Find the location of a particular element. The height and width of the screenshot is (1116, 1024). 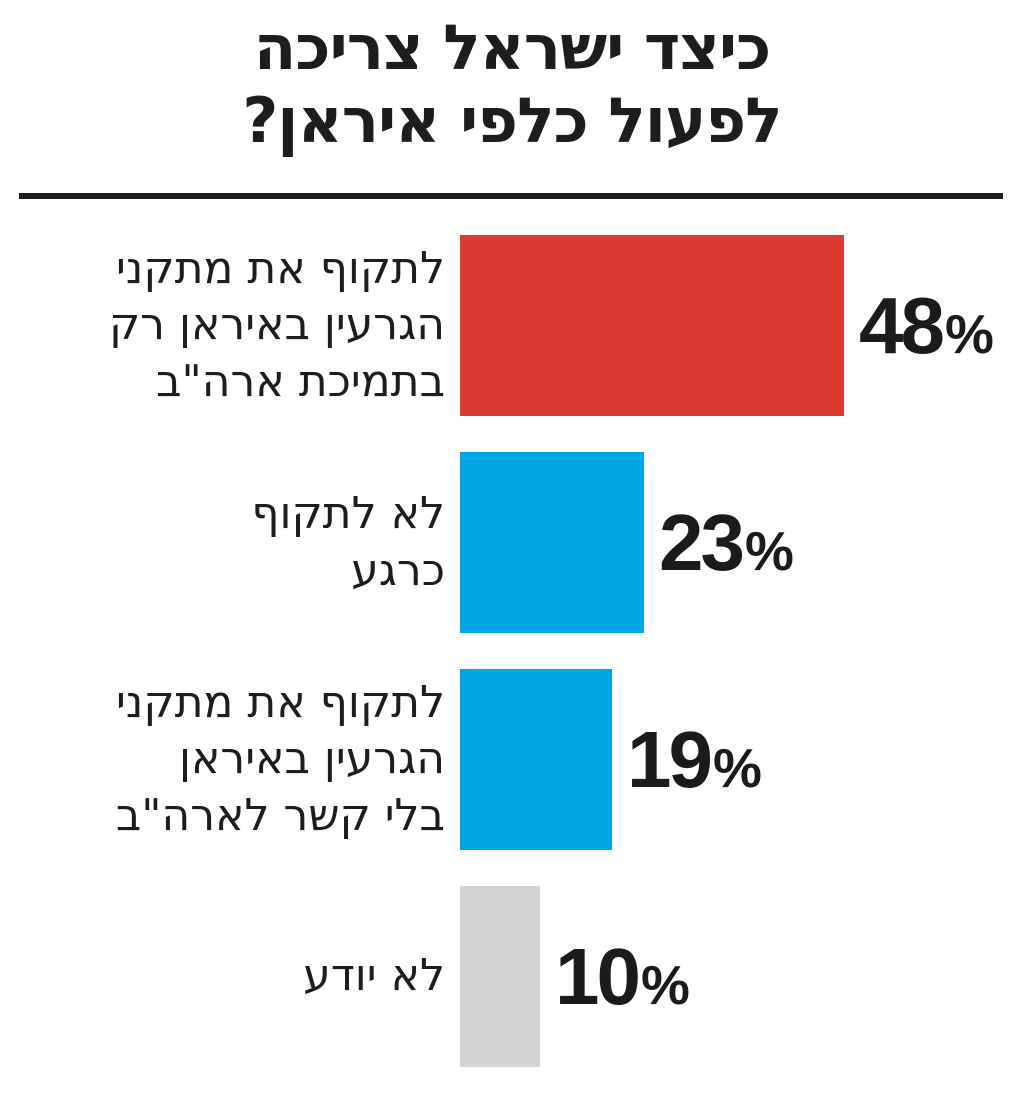

bar-value: 23% is located at coordinates (726, 542).